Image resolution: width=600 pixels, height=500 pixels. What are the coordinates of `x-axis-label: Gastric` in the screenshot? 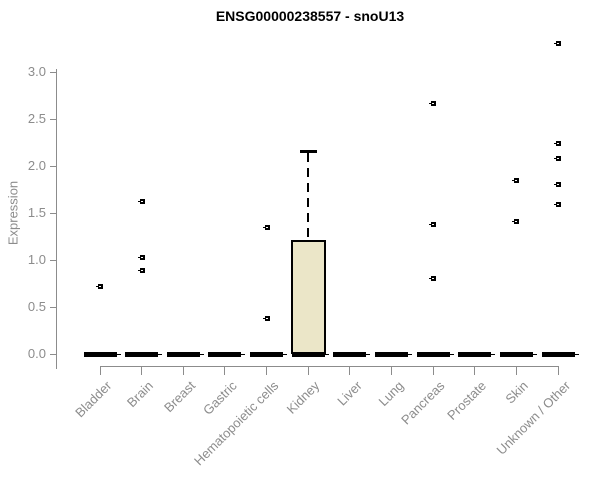 It's located at (219, 398).